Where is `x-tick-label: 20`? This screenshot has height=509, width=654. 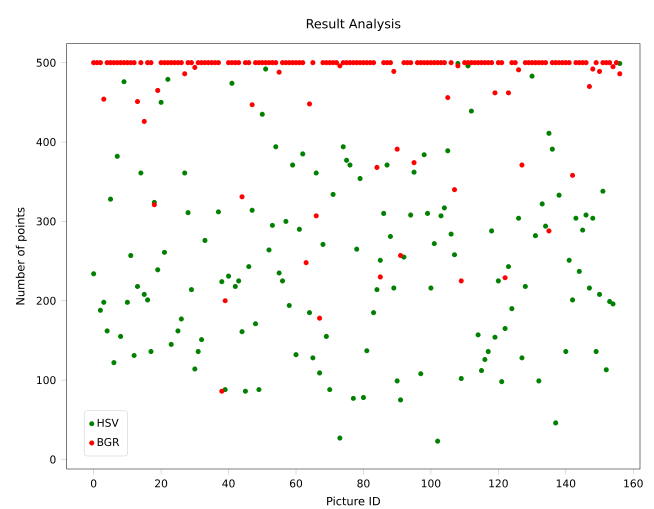 x-tick-label: 20 is located at coordinates (161, 483).